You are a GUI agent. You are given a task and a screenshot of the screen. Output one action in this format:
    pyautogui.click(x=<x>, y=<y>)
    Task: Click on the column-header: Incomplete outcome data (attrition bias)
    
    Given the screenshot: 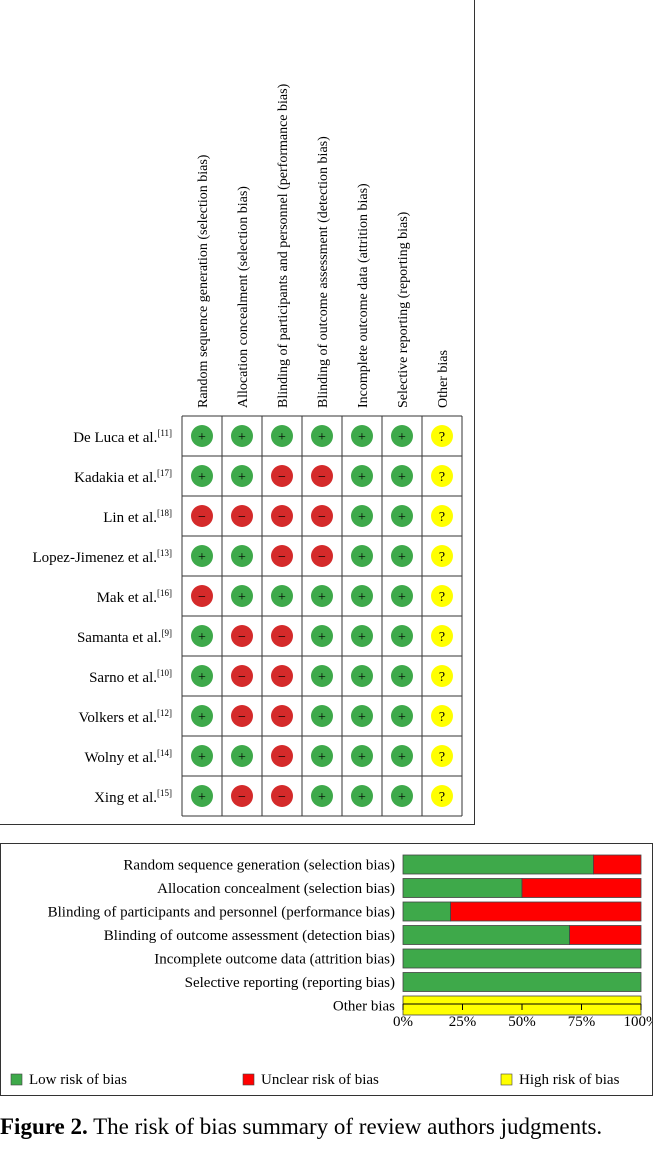 What is the action you would take?
    pyautogui.click(x=363, y=295)
    